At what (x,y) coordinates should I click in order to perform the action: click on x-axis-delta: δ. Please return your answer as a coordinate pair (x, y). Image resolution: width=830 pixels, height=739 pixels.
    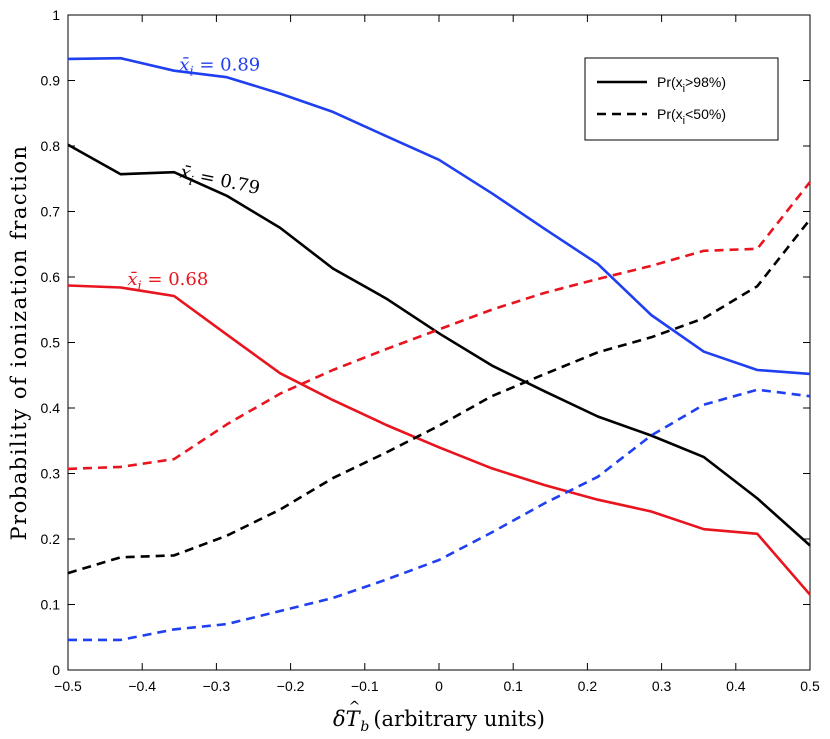
    Looking at the image, I should click on (339, 719).